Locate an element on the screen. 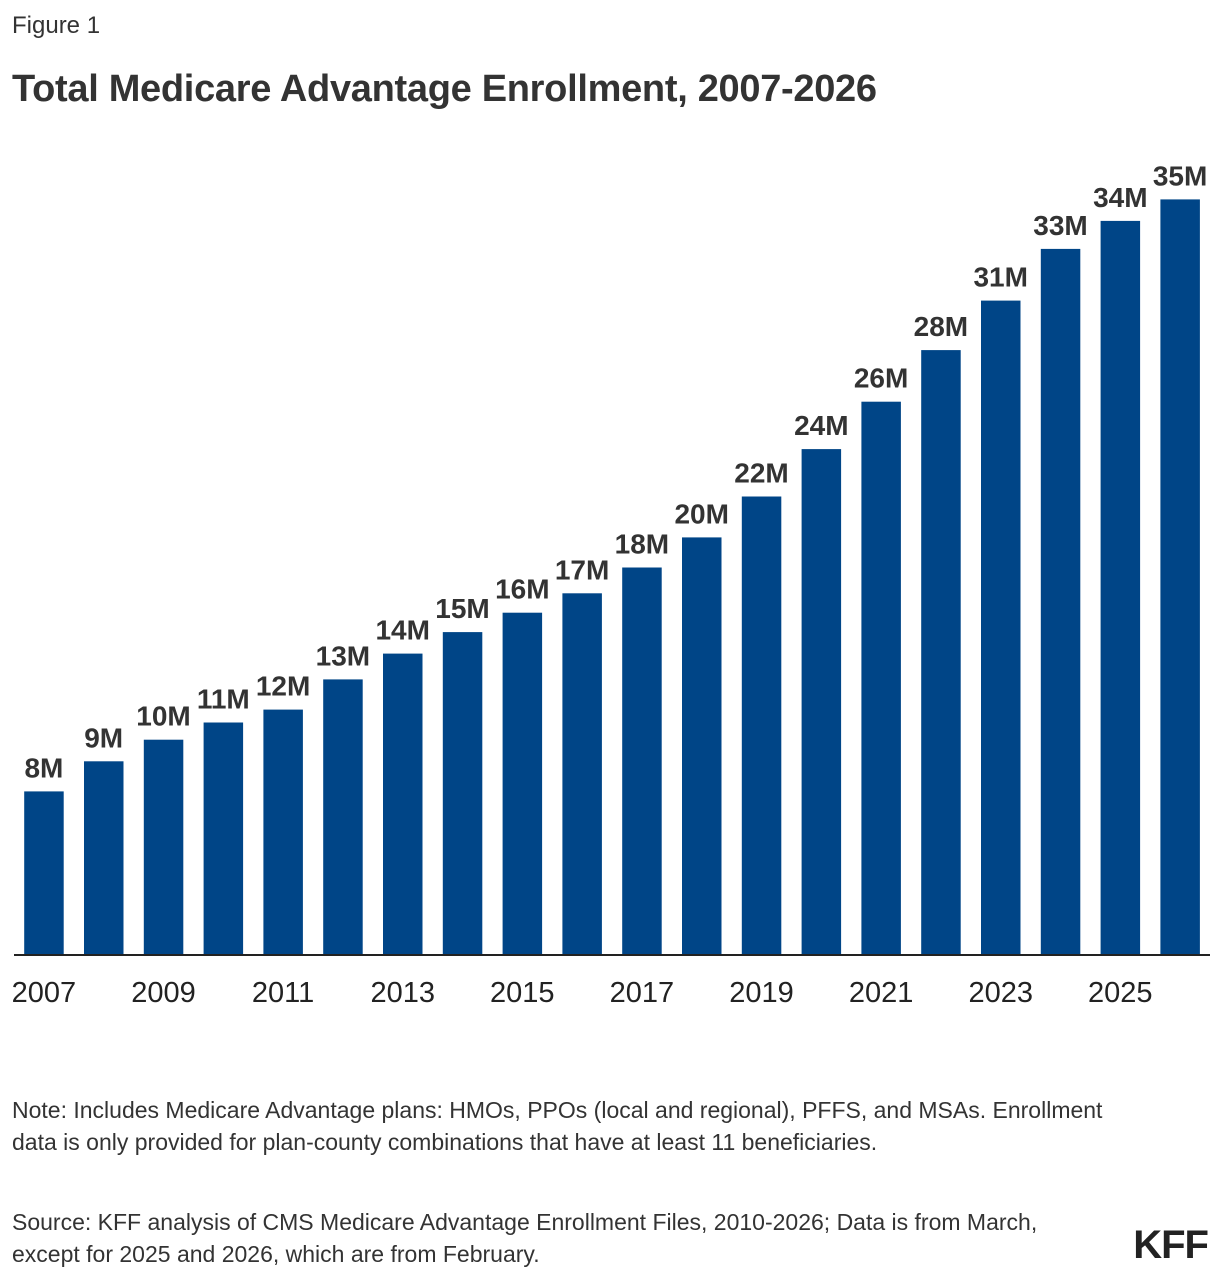  value-label-2010: 11M is located at coordinates (223, 699).